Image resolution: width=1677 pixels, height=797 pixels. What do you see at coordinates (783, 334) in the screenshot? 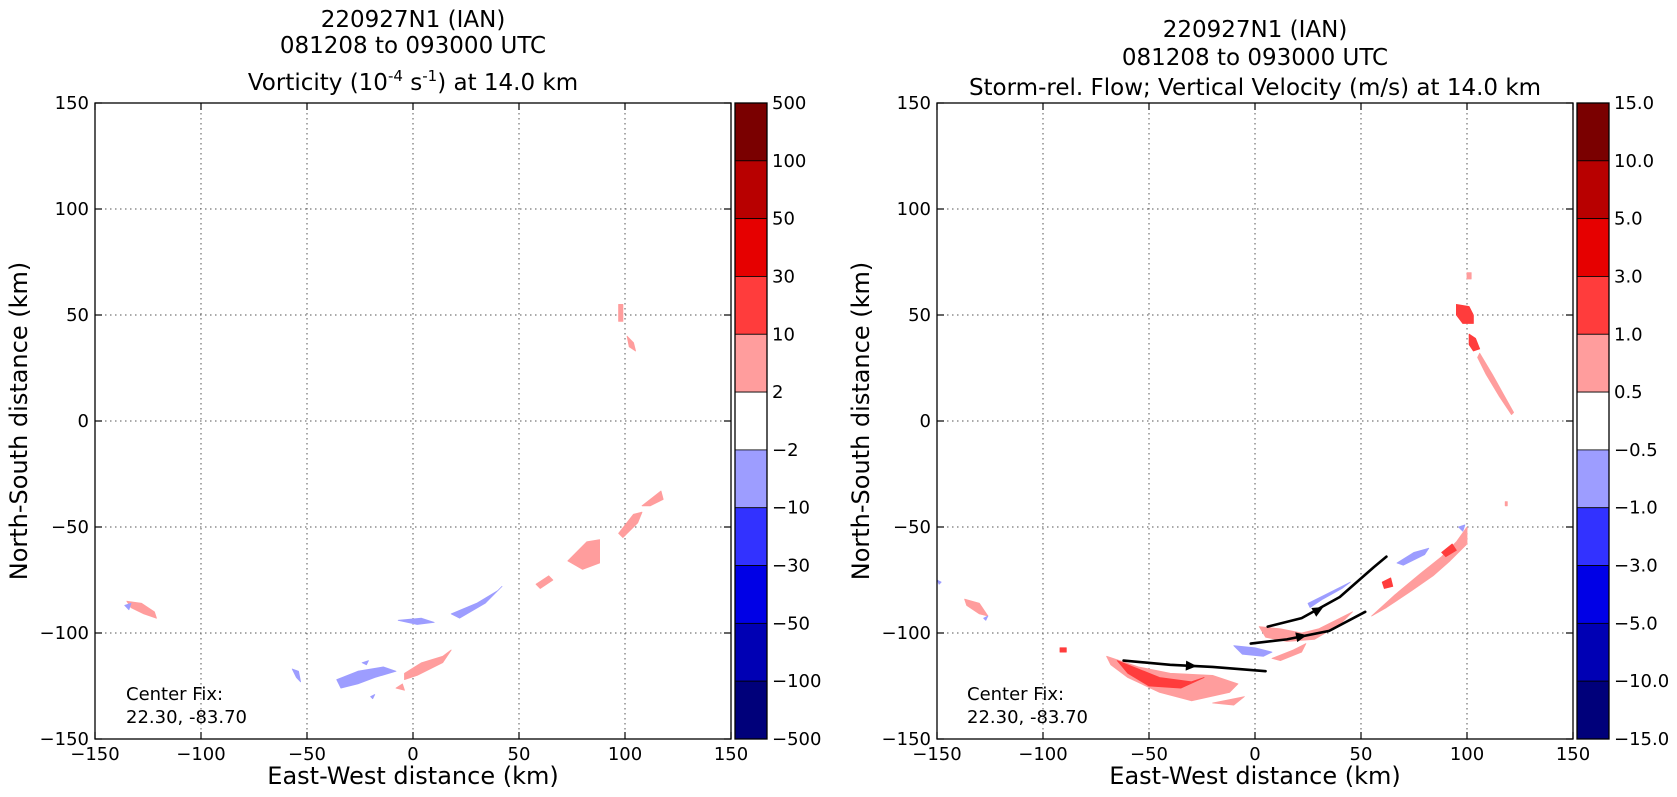
I see `colorbar-label: 10` at bounding box center [783, 334].